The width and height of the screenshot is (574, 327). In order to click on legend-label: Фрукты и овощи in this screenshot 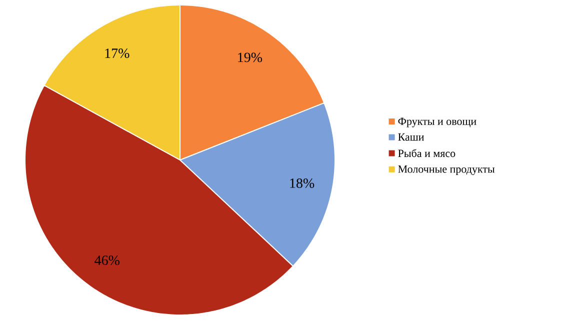, I will do `click(437, 123)`.